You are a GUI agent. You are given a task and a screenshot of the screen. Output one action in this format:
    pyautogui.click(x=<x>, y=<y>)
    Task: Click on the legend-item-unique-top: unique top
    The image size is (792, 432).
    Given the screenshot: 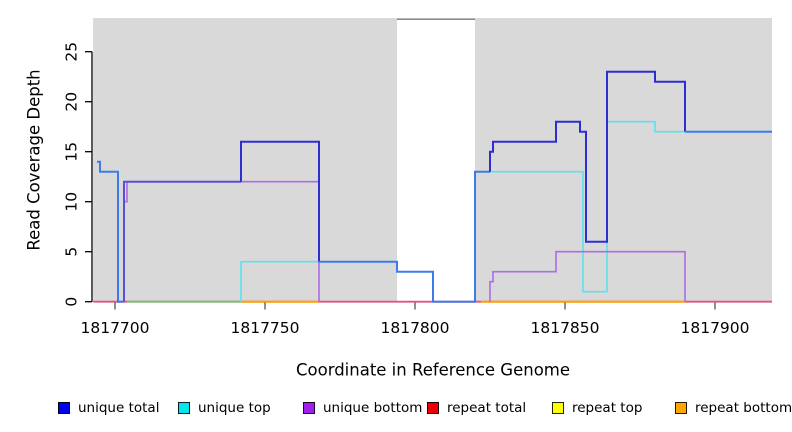 What is the action you would take?
    pyautogui.click(x=224, y=408)
    